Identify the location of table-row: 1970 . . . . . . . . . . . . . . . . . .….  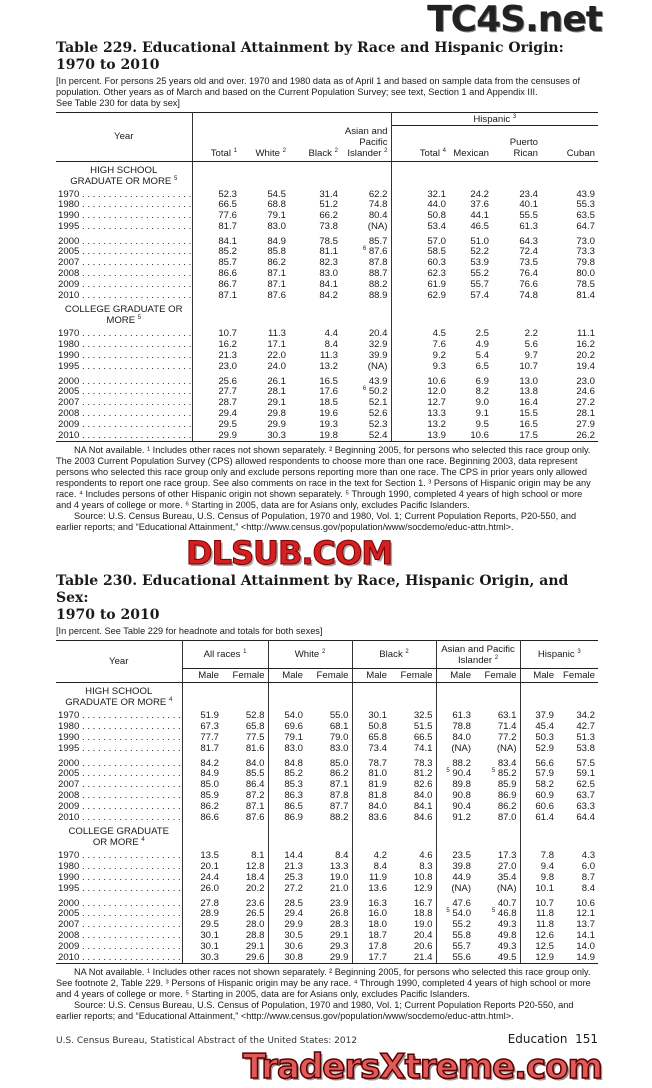
(327, 334).